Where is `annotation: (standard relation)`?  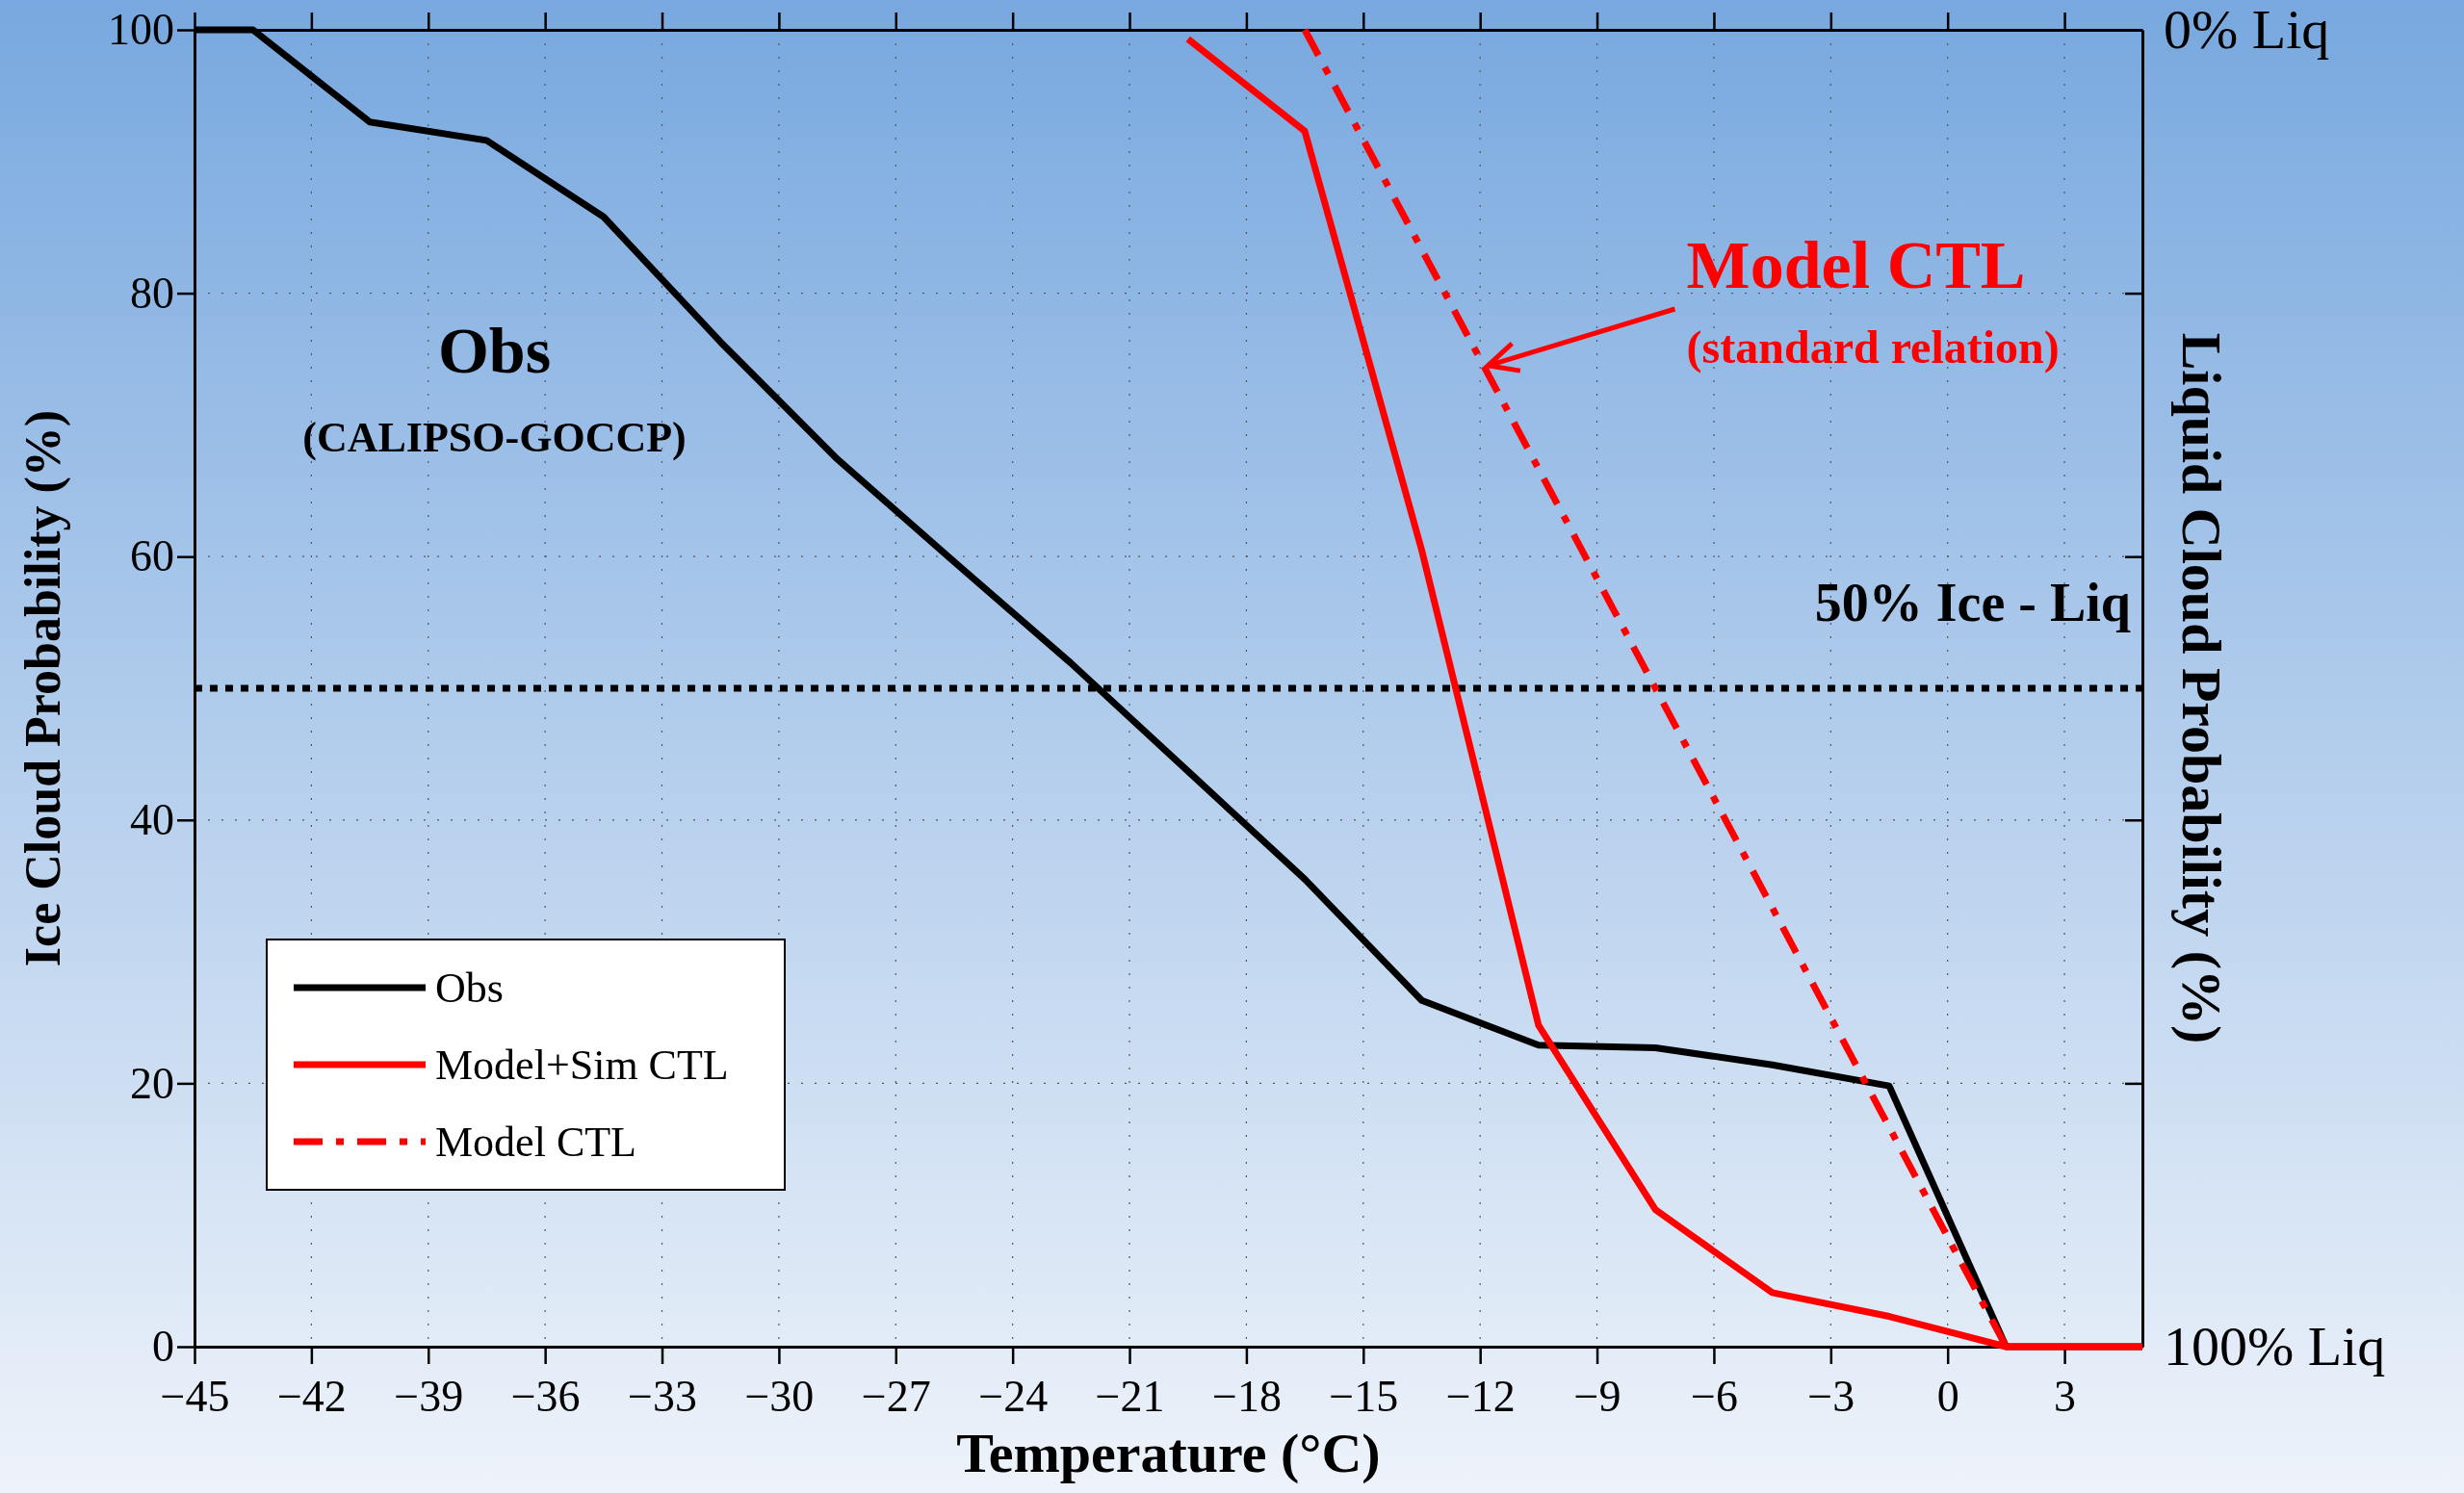
annotation: (standard relation) is located at coordinates (1873, 348).